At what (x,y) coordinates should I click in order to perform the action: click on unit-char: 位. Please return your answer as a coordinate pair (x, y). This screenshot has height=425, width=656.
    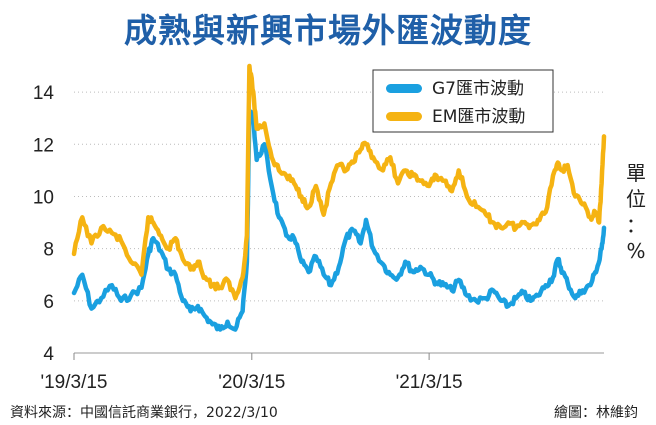
    Looking at the image, I should click on (636, 199).